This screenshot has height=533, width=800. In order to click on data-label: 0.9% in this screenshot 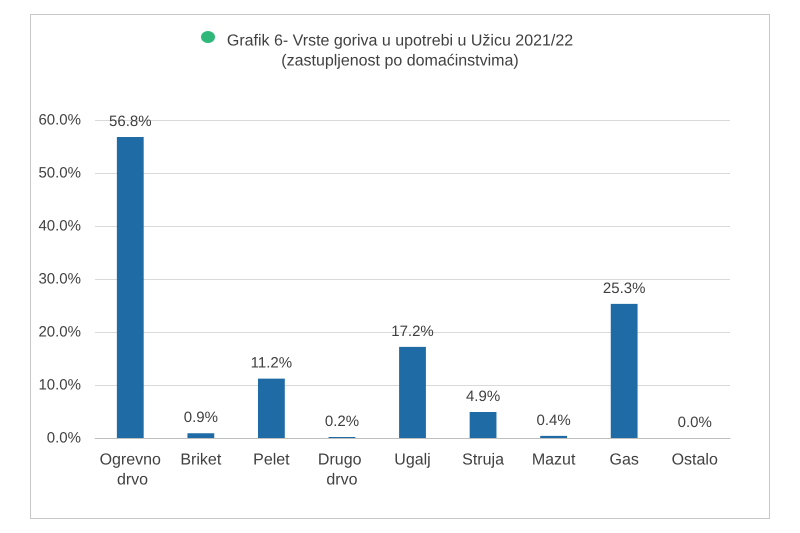, I will do `click(201, 417)`.